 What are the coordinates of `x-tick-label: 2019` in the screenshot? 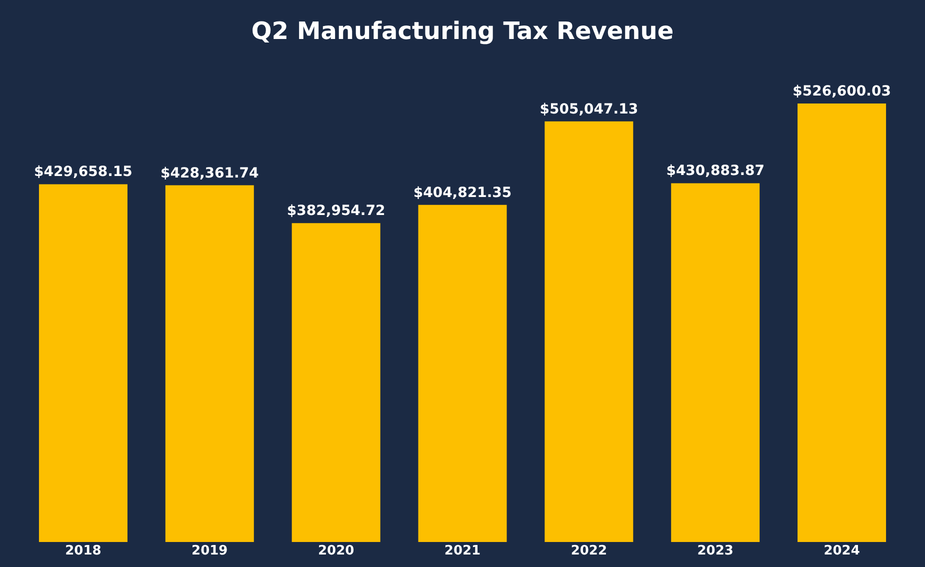 It's located at (210, 551).